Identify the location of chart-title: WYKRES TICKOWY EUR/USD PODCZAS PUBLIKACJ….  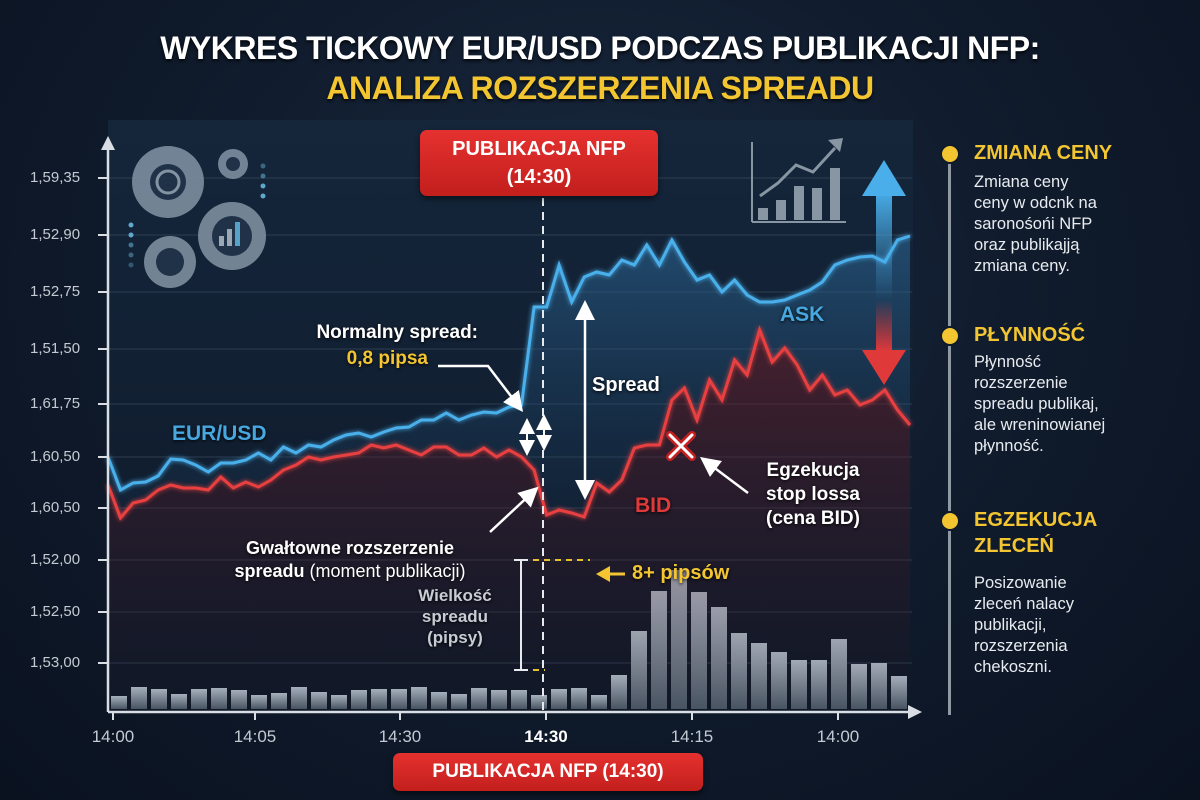
(600, 68).